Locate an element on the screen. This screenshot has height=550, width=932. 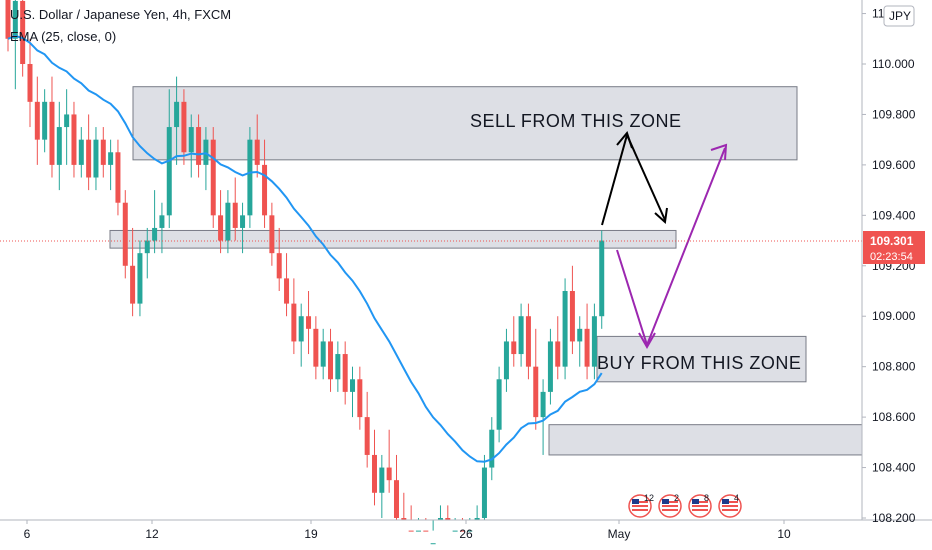
sell-zone-label: SELL FROM THIS ZONE is located at coordinates (576, 121).